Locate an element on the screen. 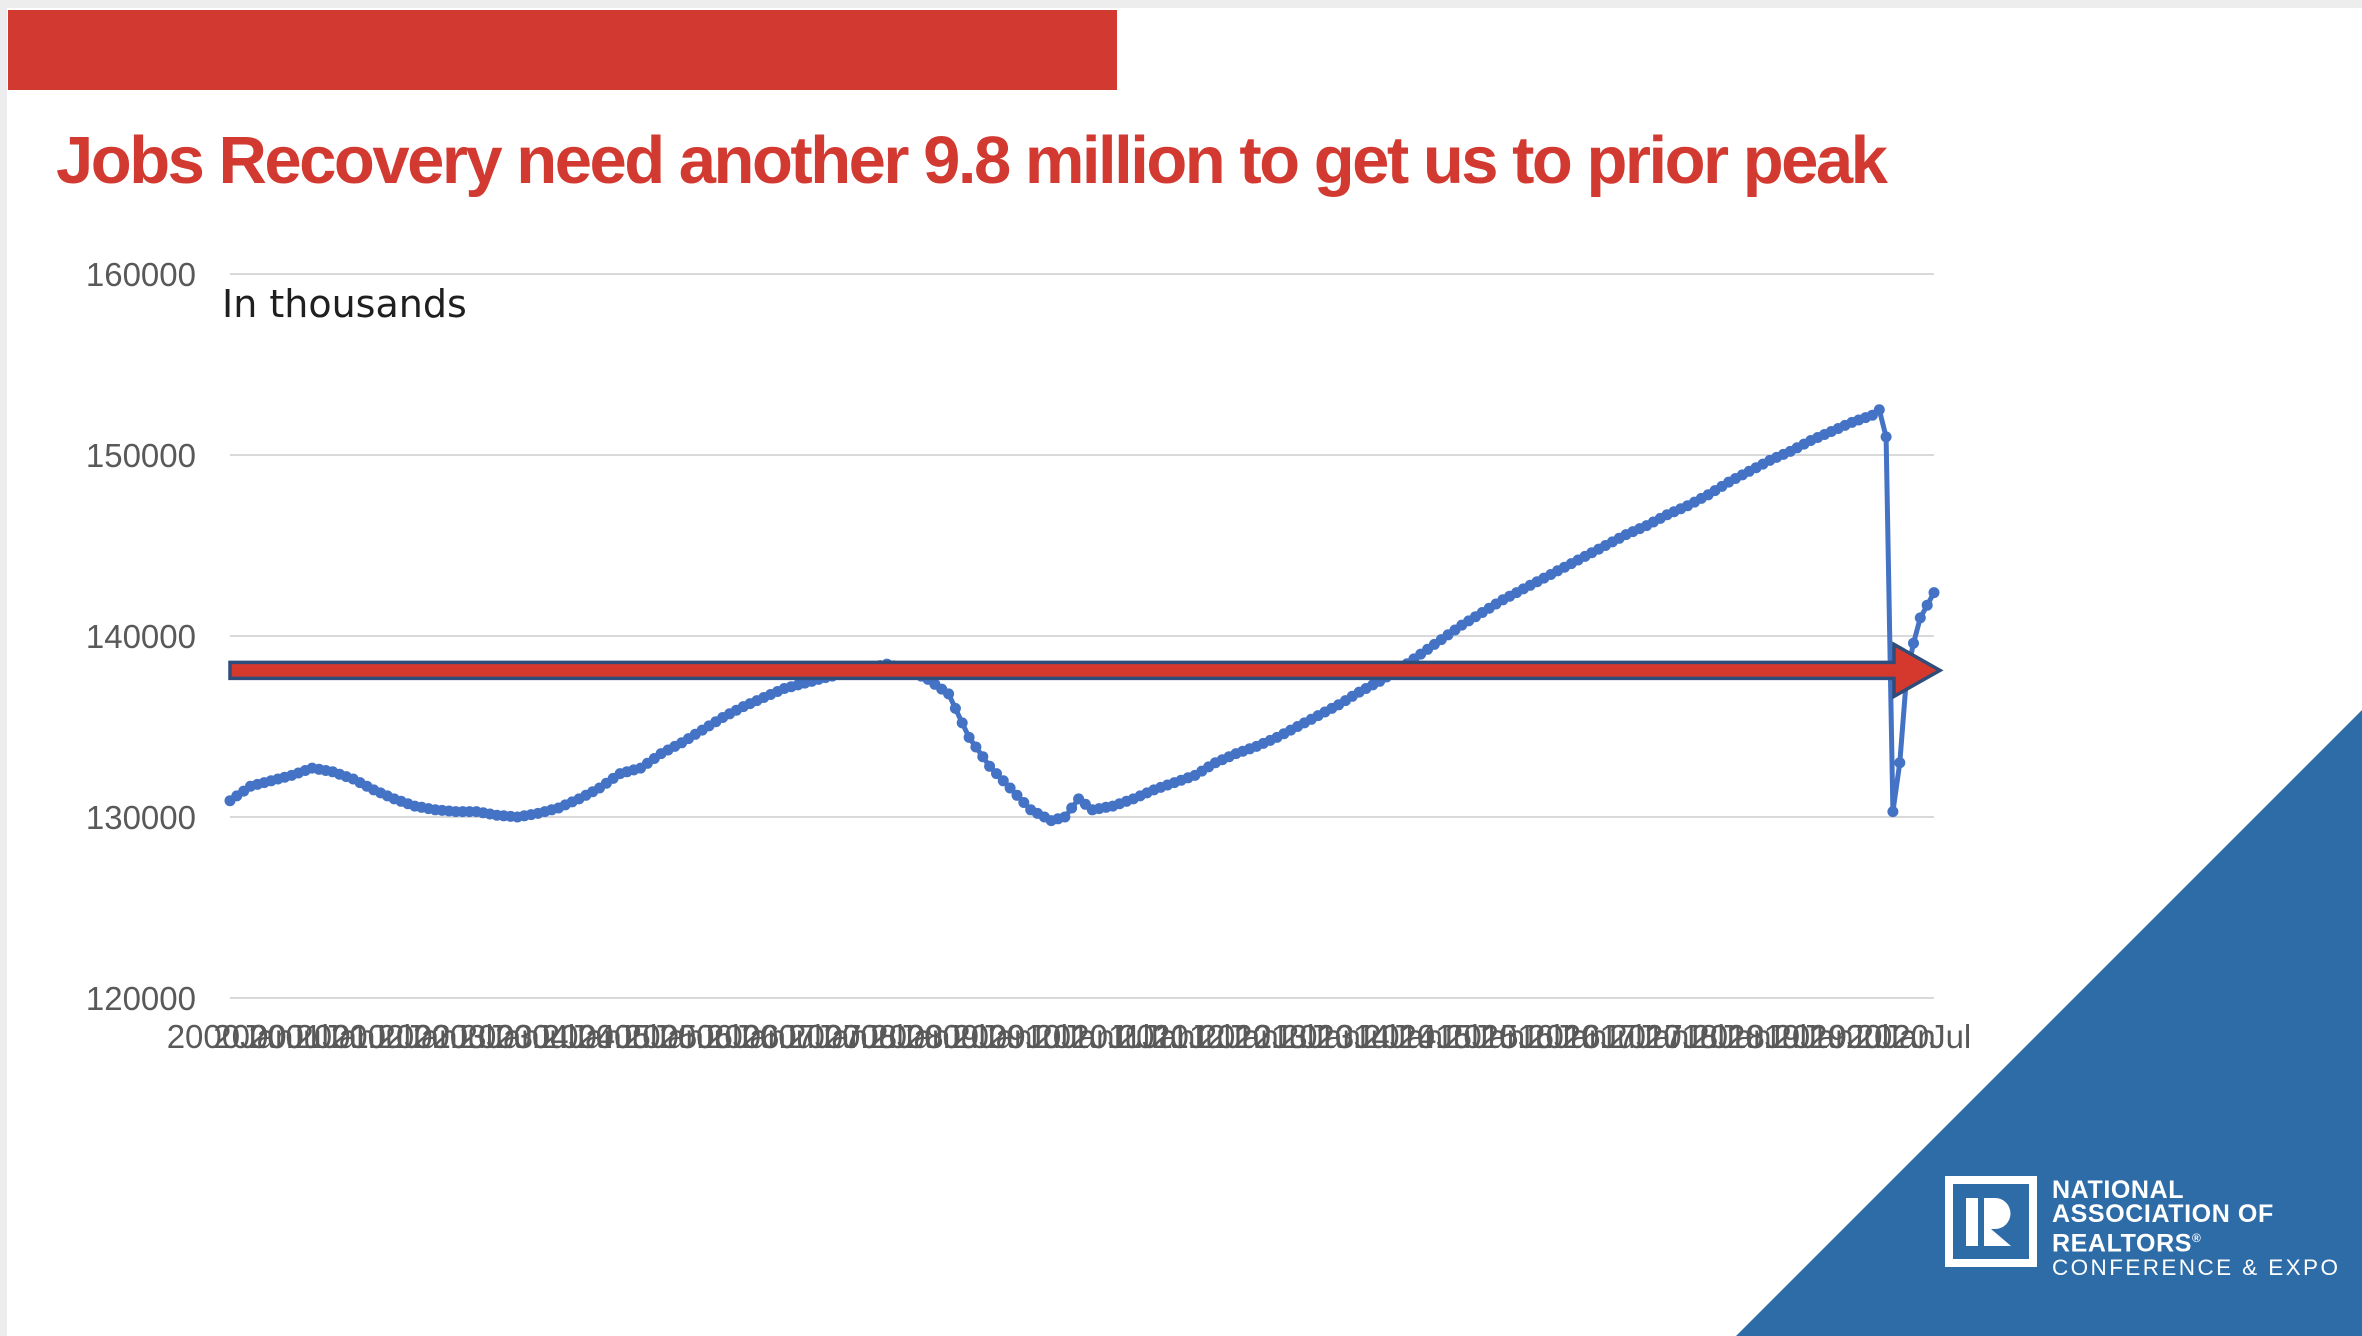  x-tick-label: 2012Jan is located at coordinates (1215, 1036).